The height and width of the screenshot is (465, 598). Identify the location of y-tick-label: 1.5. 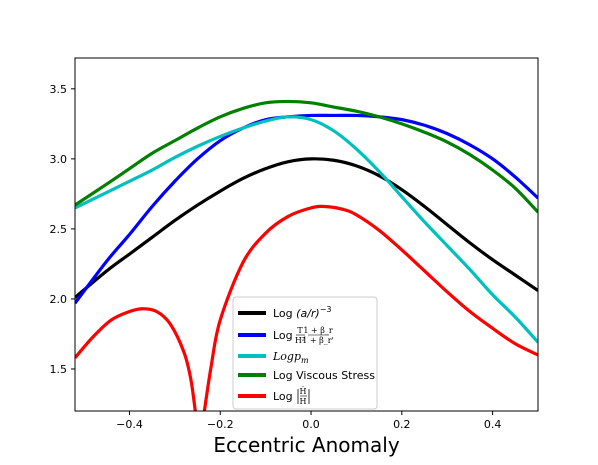
(59, 369).